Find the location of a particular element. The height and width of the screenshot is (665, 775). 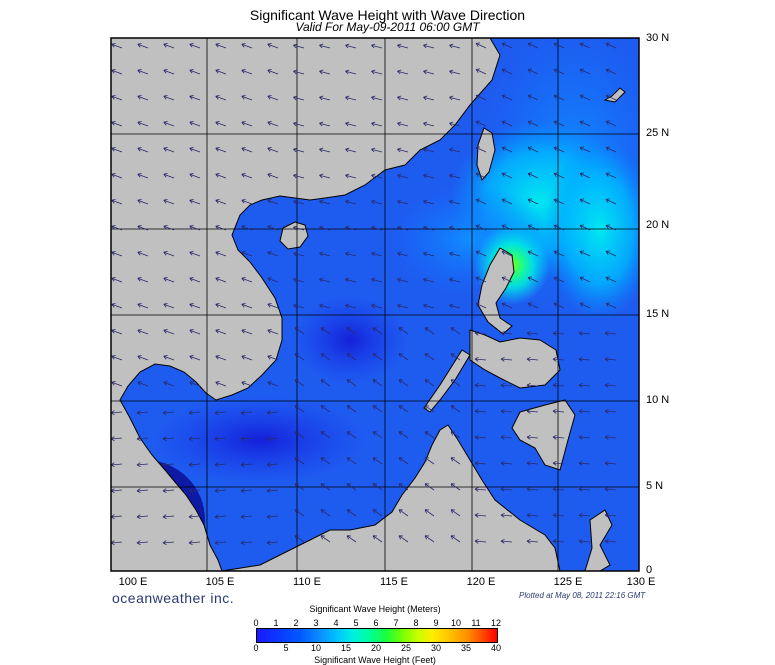

colorbar-title-feet: Significant Wave Height (Feet) is located at coordinates (375, 660).